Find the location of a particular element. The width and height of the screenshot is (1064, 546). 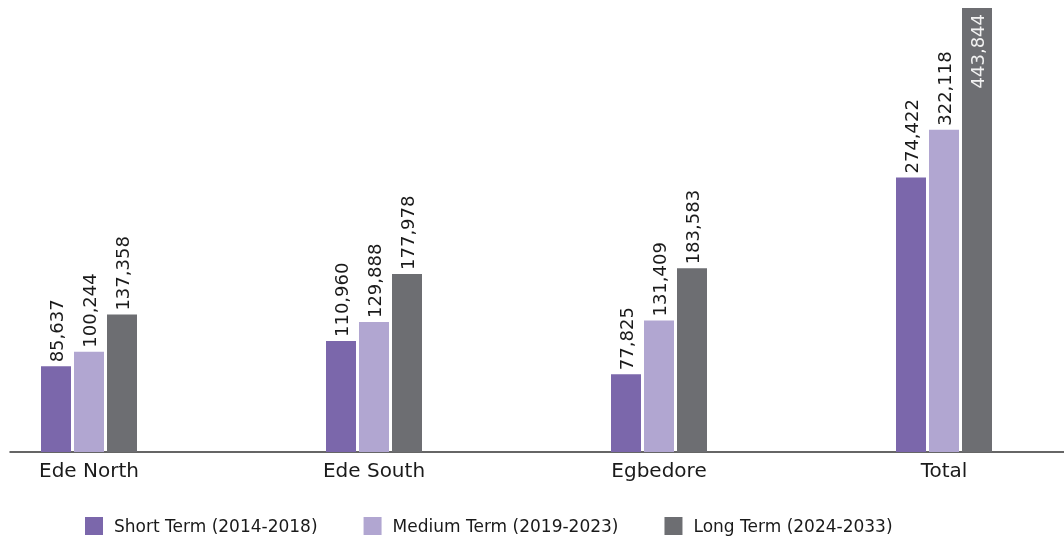

data-label: 137,358 is located at coordinates (122, 273).